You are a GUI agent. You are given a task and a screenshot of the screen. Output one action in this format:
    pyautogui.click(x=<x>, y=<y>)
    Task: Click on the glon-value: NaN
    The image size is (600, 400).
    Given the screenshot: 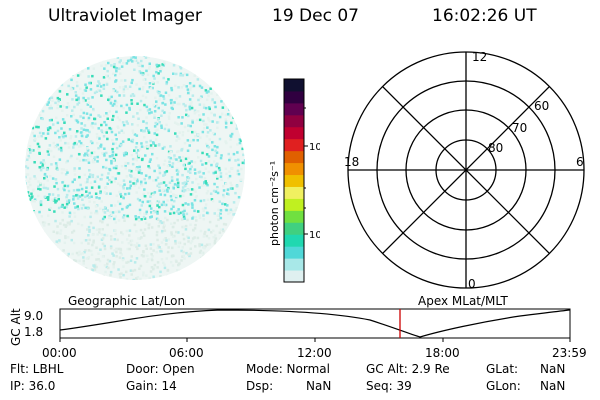 What is the action you would take?
    pyautogui.click(x=553, y=386)
    